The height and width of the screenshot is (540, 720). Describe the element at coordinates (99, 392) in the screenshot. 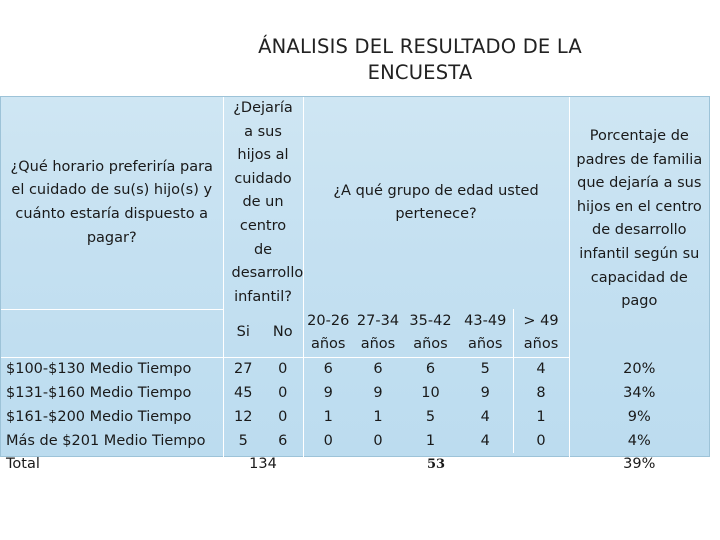

I see `row-label: $131-$160 Medio Tiempo` at that location.